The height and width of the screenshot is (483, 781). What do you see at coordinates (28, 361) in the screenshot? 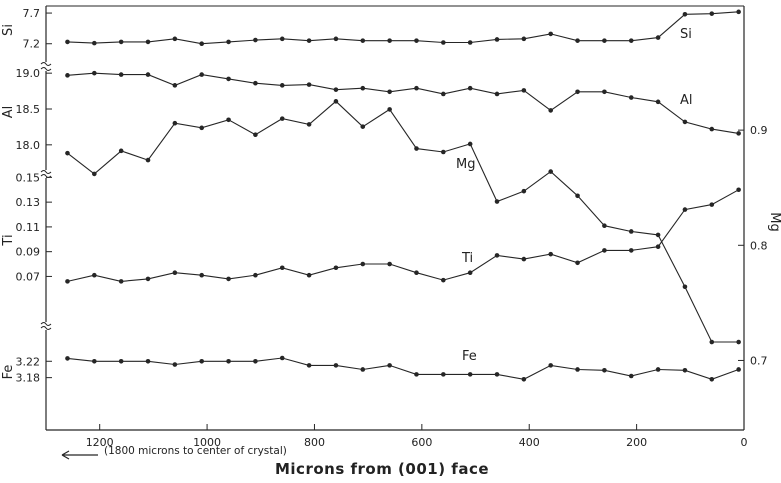
I see `fe-tick-label: 3.22` at bounding box center [28, 361].